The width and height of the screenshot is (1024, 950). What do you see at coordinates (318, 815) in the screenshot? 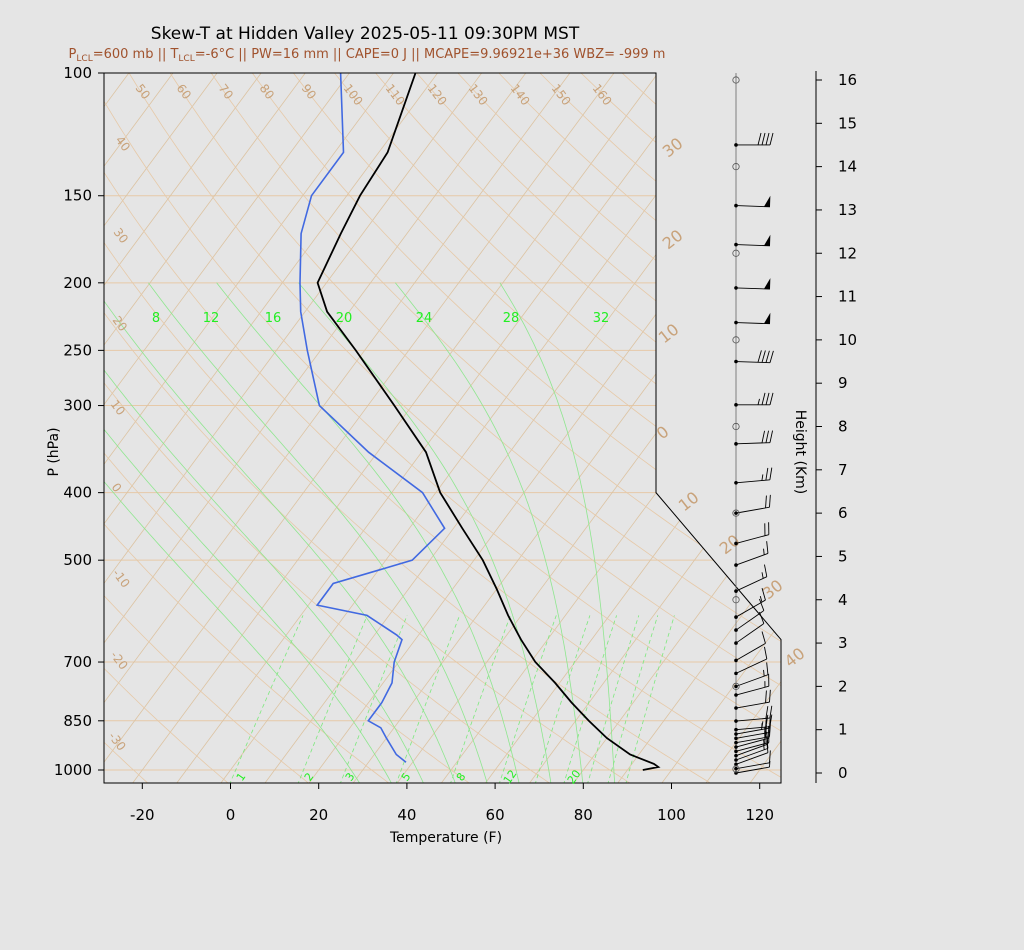
I see `x-tick-label: 20` at bounding box center [318, 815].